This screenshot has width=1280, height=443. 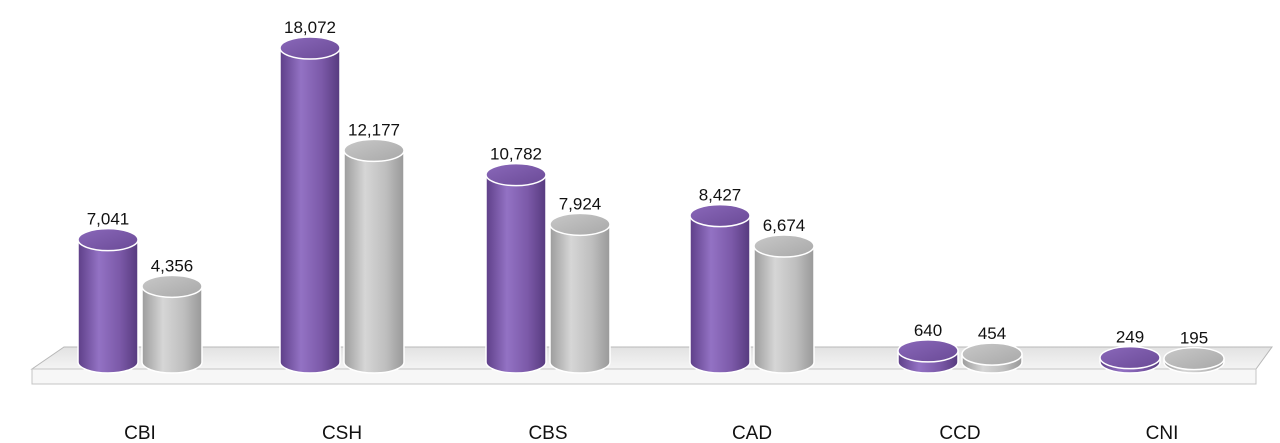 I want to click on category-labels: CBI CSH CBS CAD CCD CNI, so click(x=651, y=433).